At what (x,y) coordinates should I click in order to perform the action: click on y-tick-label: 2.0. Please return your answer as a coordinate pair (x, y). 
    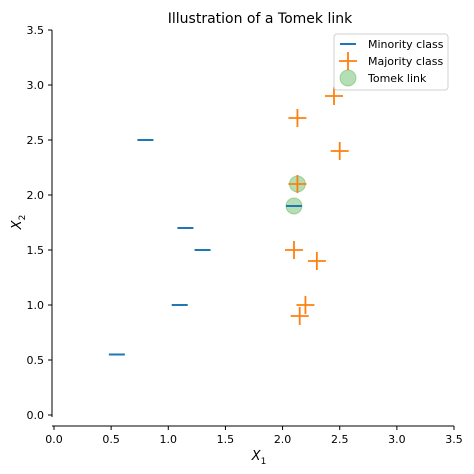
    Looking at the image, I should click on (36, 195).